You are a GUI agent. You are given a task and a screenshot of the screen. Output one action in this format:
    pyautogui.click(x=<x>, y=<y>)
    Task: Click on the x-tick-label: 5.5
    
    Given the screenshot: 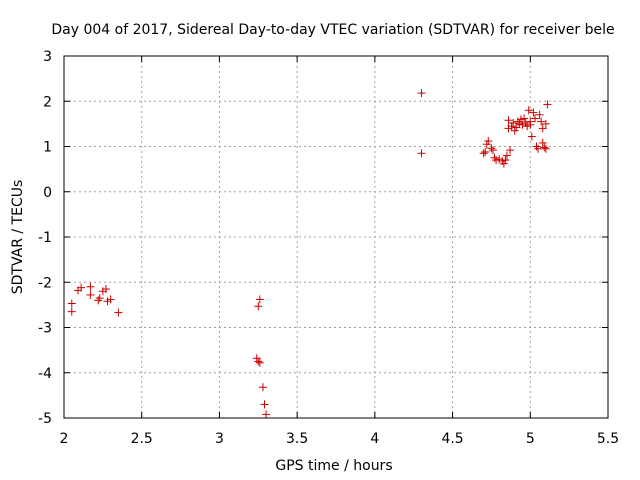 What is the action you would take?
    pyautogui.click(x=608, y=439)
    